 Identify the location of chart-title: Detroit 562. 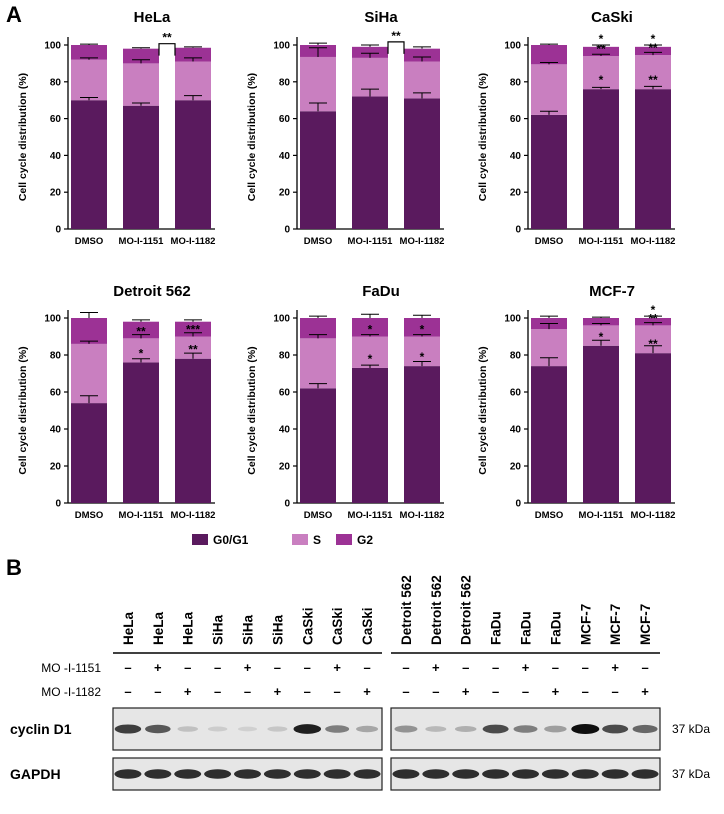
(152, 291).